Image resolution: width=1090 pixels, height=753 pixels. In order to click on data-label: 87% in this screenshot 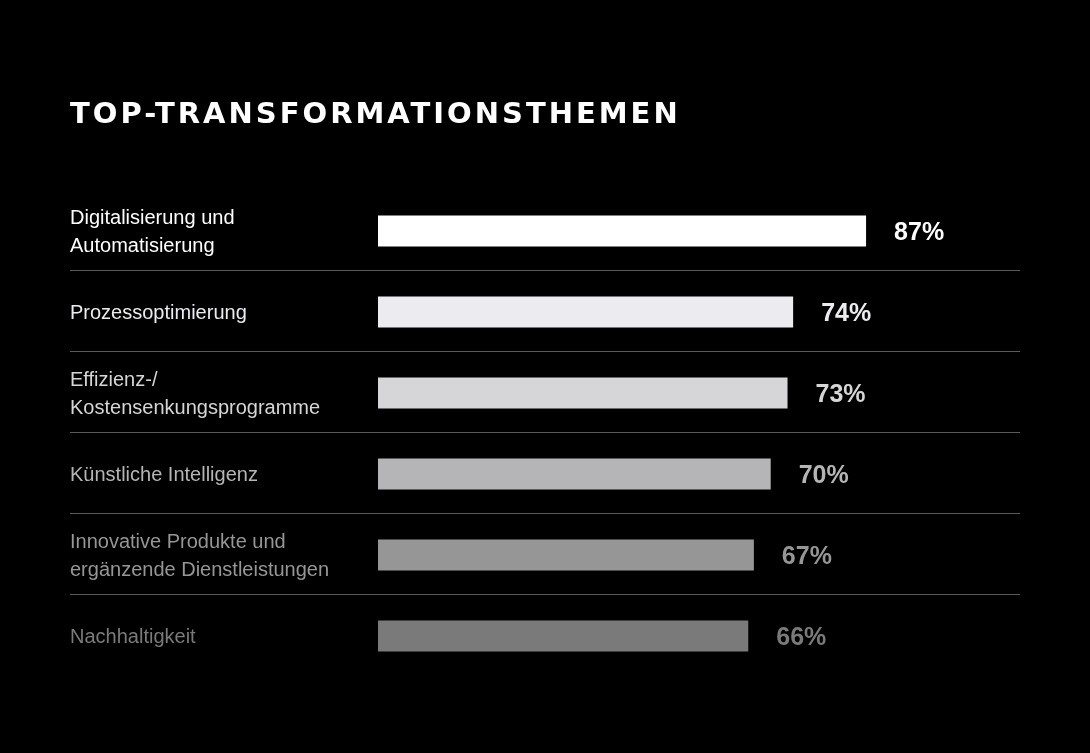, I will do `click(919, 231)`.